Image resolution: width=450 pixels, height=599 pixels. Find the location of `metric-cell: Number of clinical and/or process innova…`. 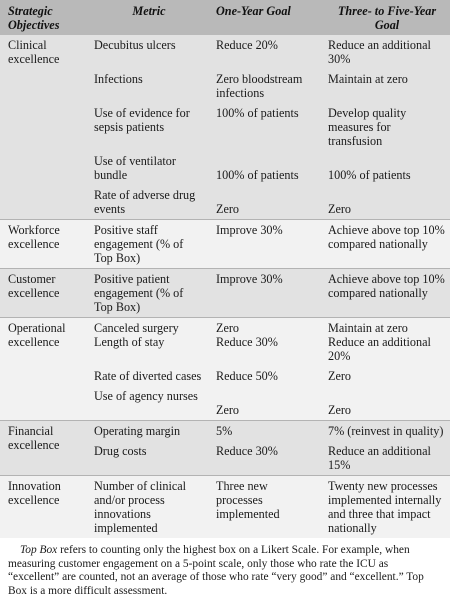

metric-cell: Number of clinical and/or process innova… is located at coordinates (147, 506).